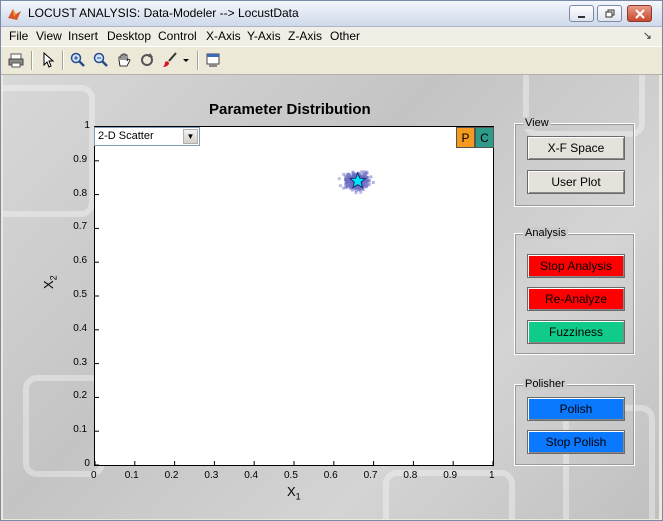  I want to click on y-tick-label: 0, so click(87, 463).